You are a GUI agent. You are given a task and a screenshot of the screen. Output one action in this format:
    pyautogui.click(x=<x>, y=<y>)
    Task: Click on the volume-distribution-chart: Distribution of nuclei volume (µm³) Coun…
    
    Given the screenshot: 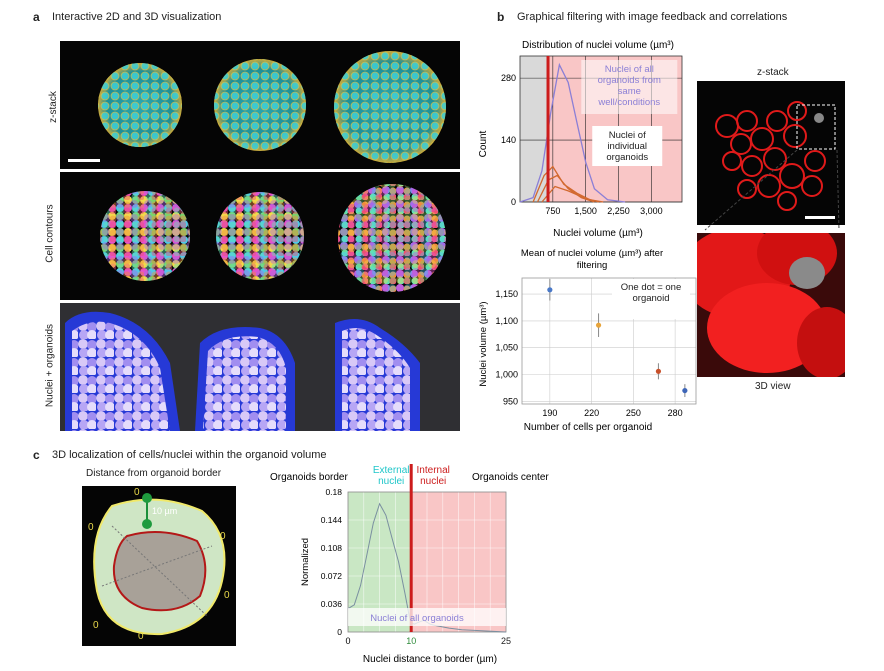 What is the action you would take?
    pyautogui.click(x=580, y=139)
    